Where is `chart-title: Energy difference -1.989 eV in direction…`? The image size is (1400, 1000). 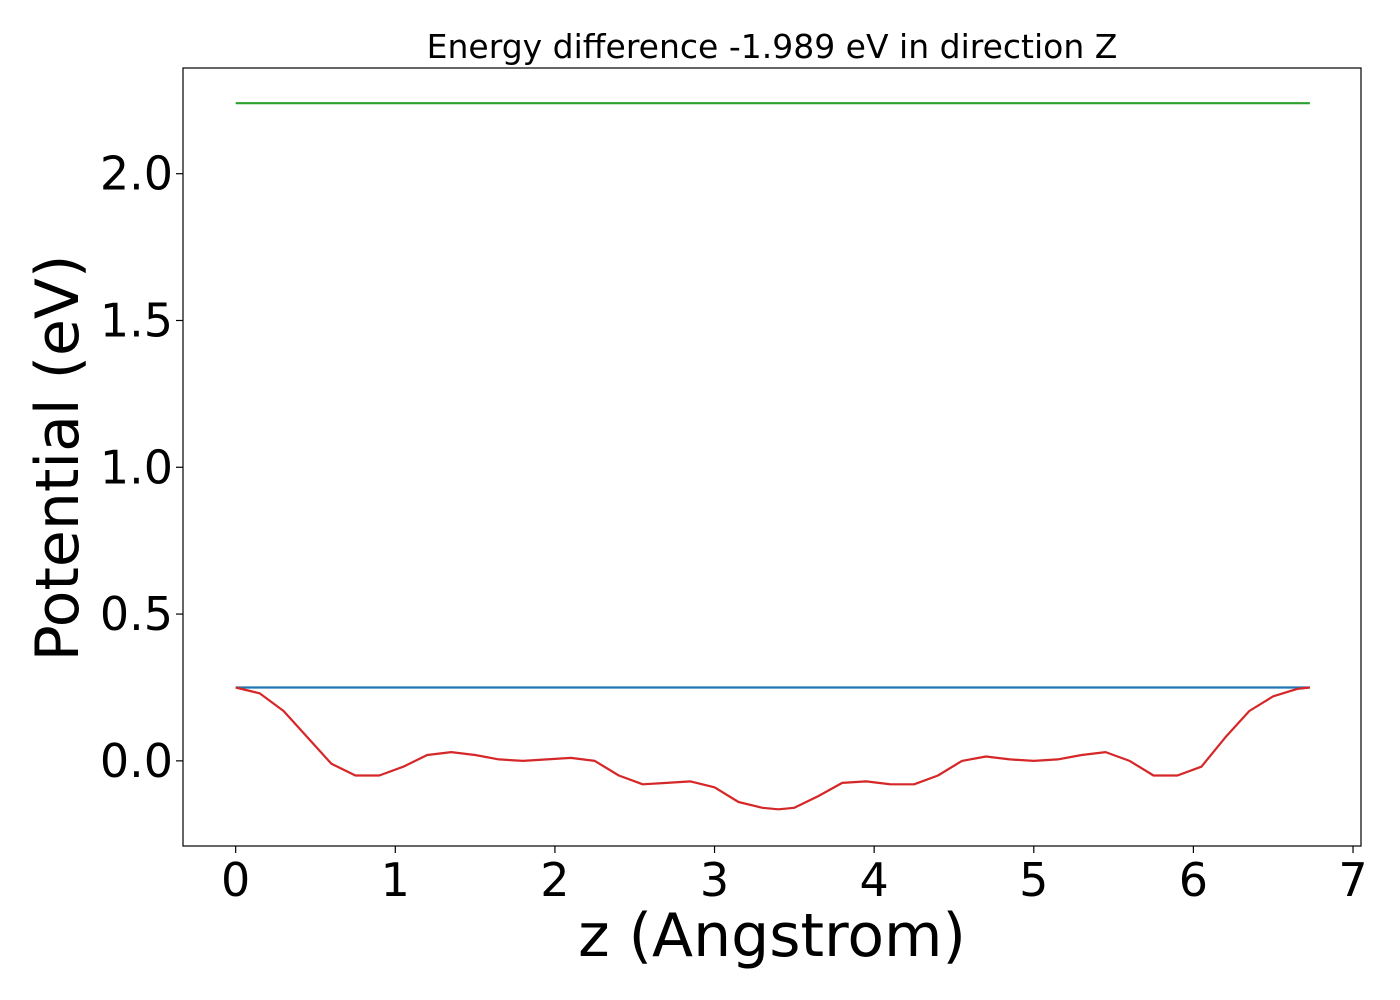 chart-title: Energy difference -1.989 eV in direction… is located at coordinates (772, 46).